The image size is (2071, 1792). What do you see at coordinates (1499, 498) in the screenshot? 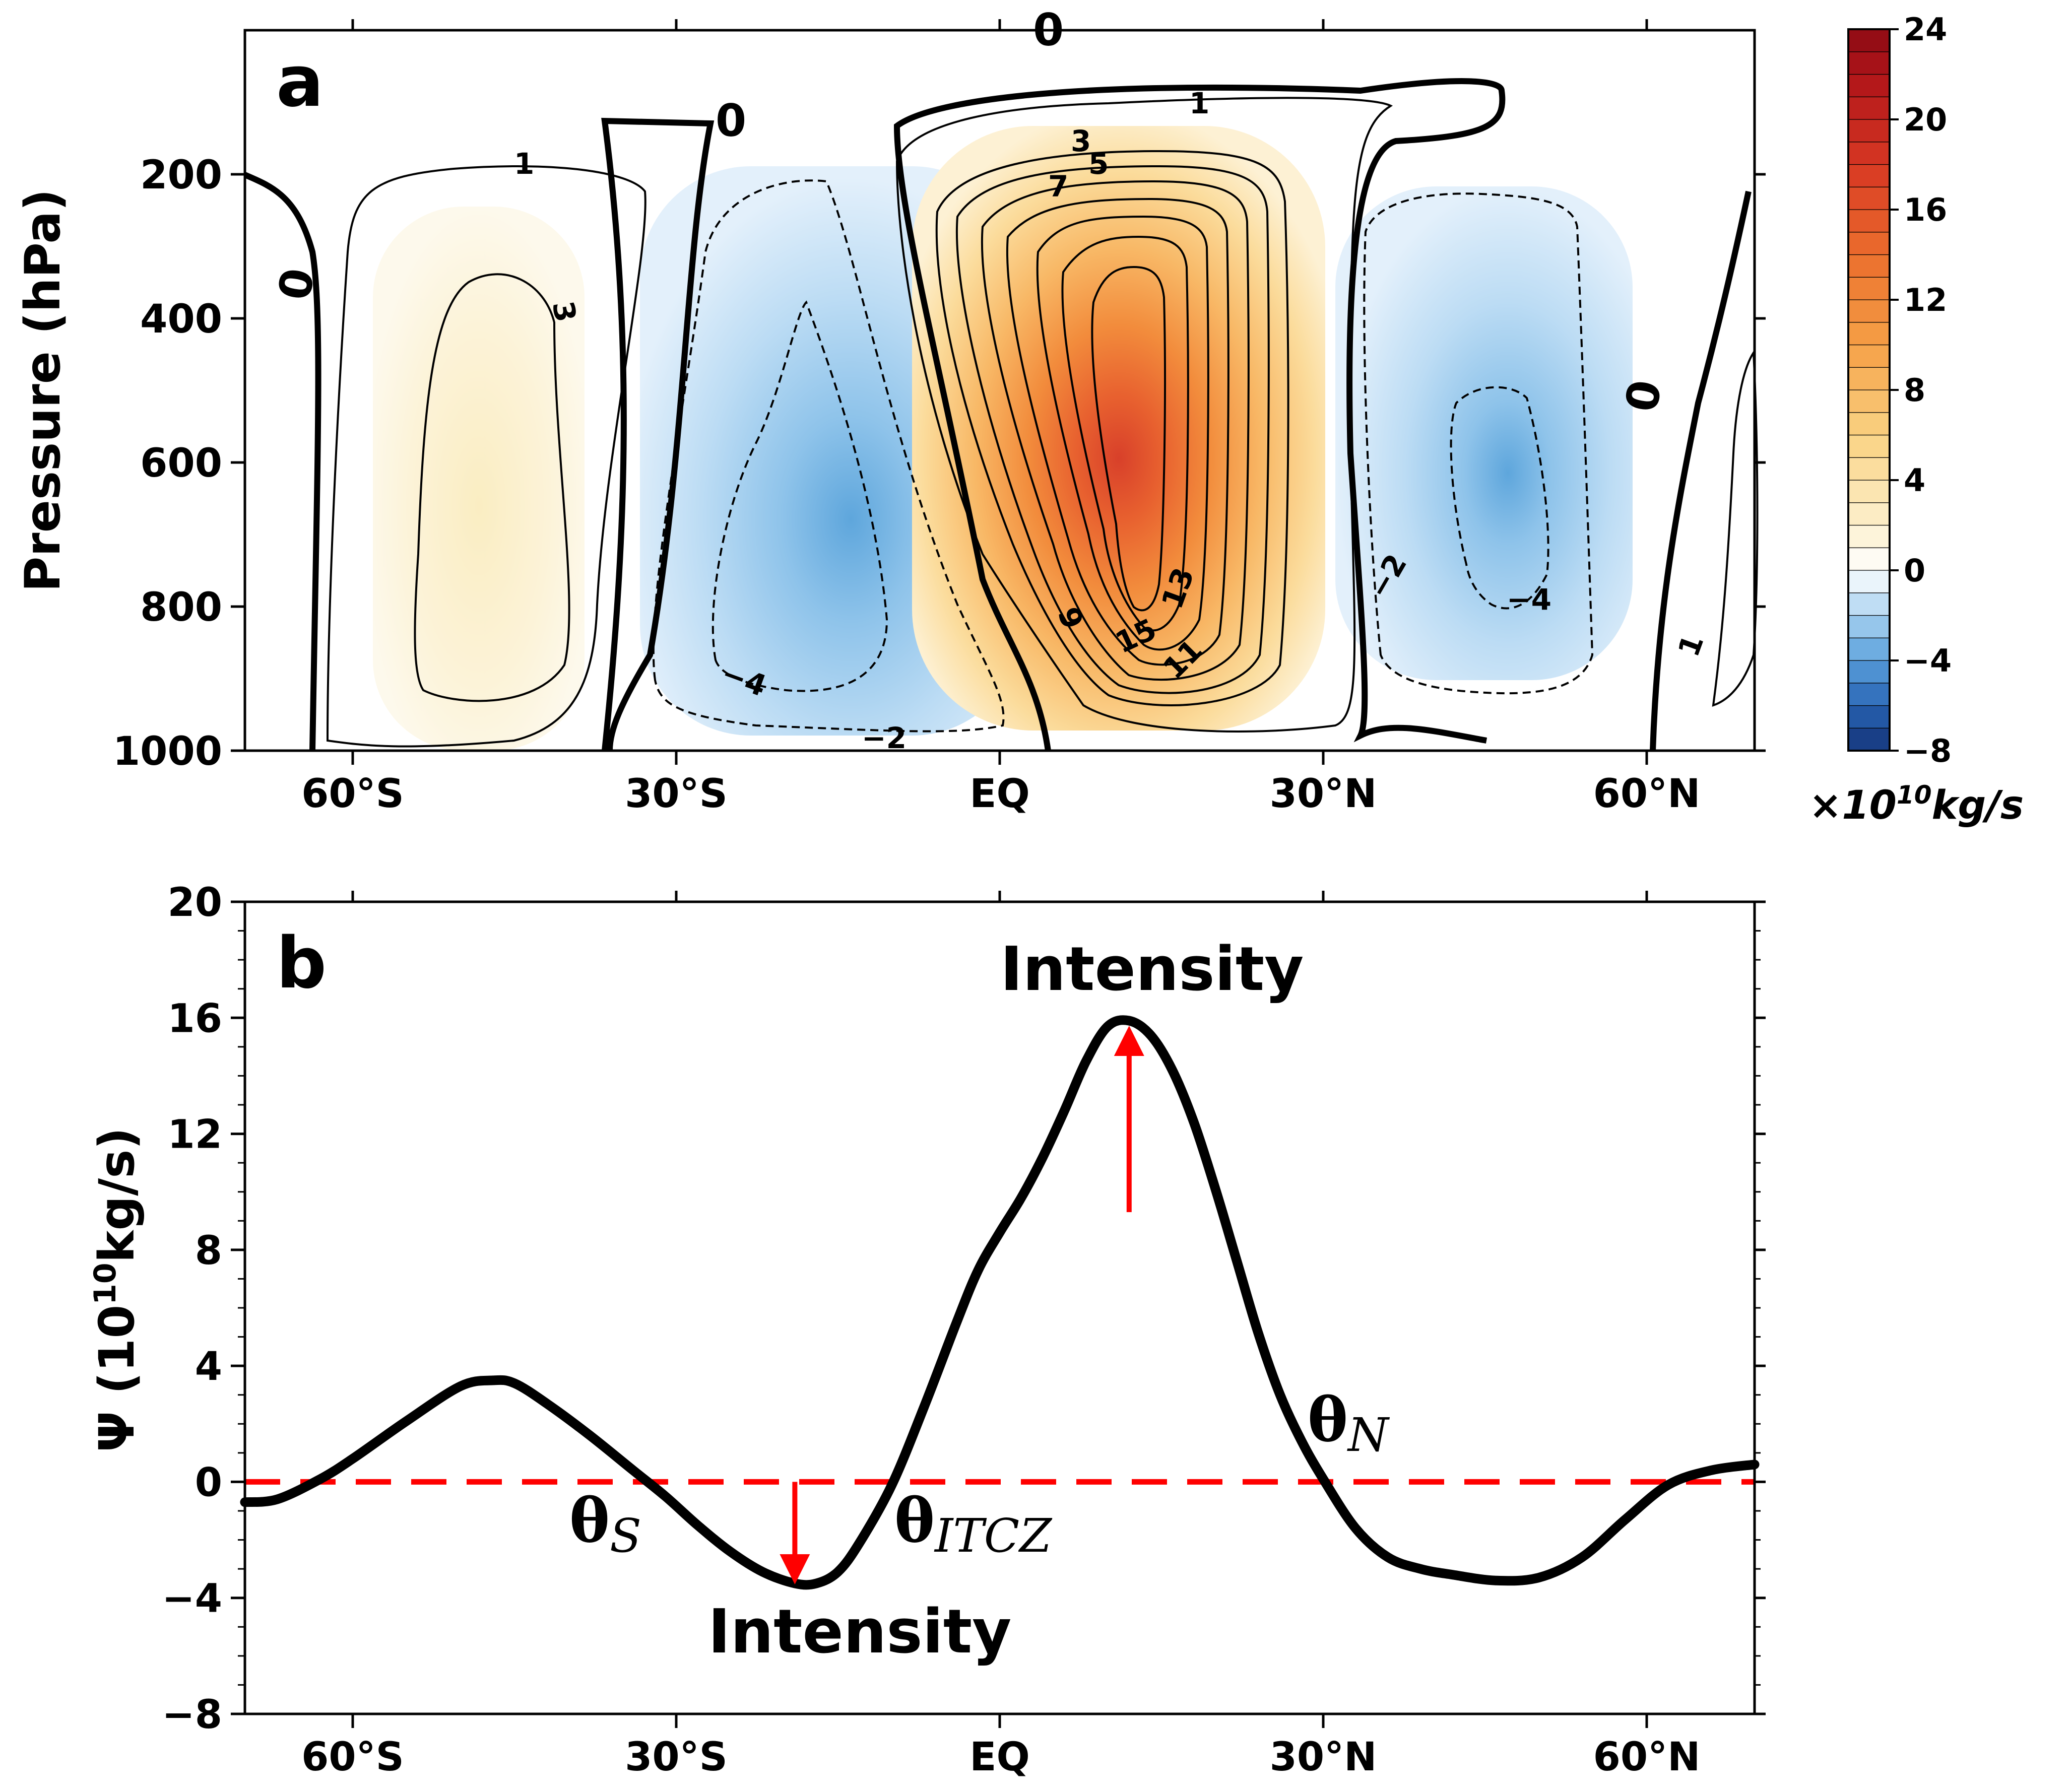
I see `contour-neg4-north` at bounding box center [1499, 498].